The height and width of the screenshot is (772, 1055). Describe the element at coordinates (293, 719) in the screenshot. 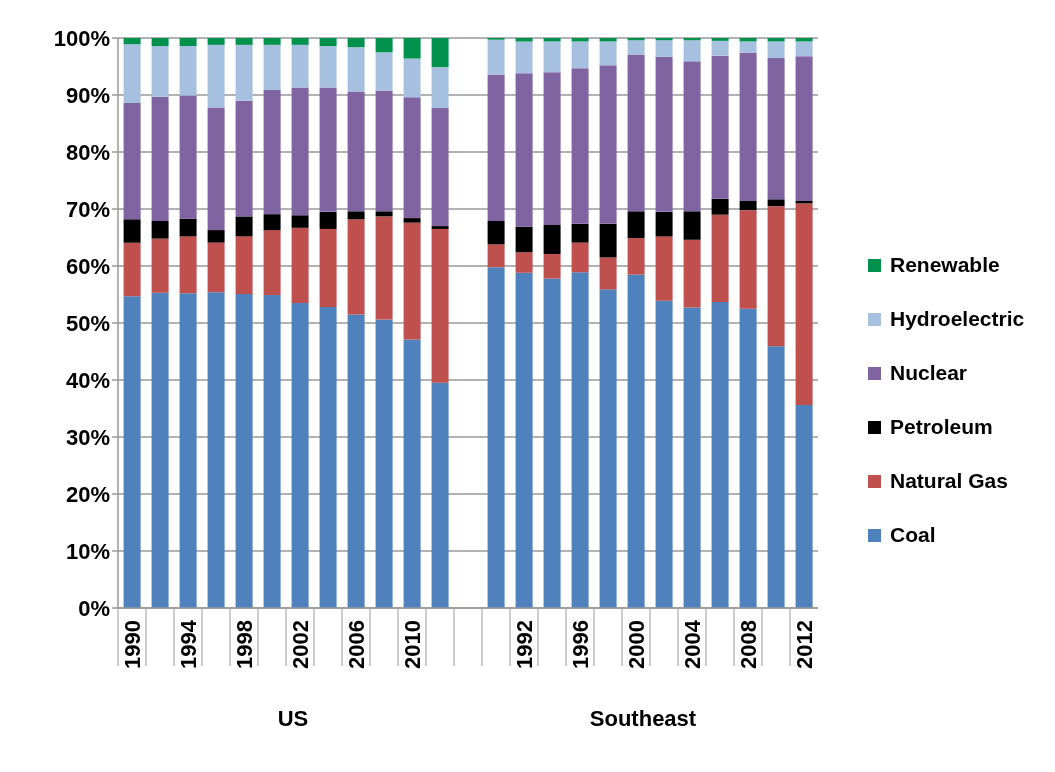

I see `text: US` at that location.